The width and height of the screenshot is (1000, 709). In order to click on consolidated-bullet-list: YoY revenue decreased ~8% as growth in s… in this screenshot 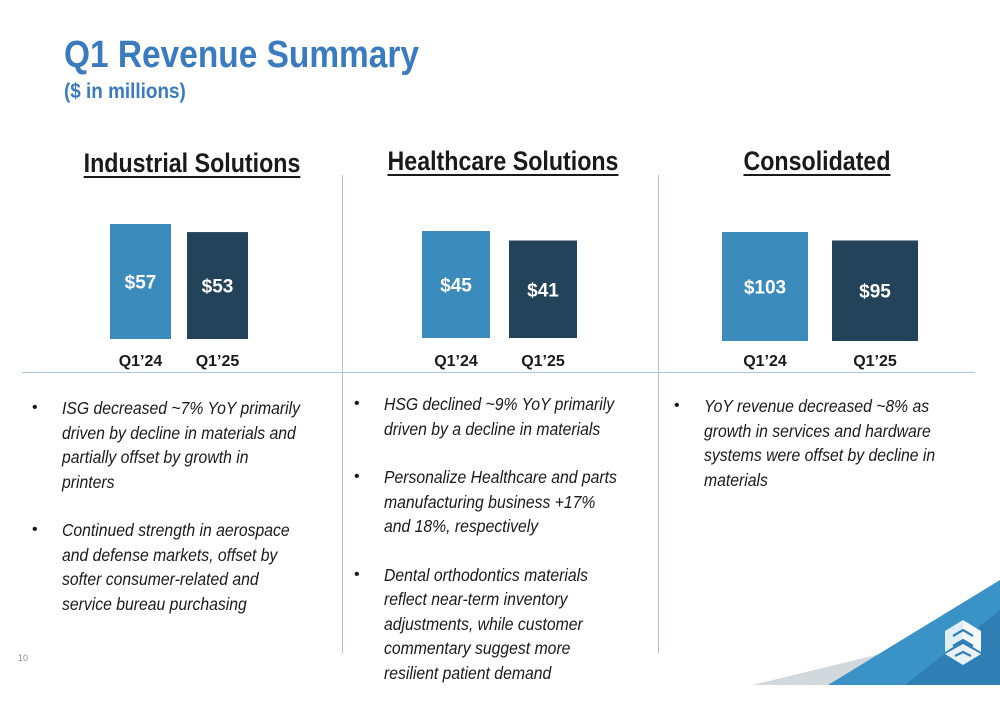, I will do `click(817, 455)`.